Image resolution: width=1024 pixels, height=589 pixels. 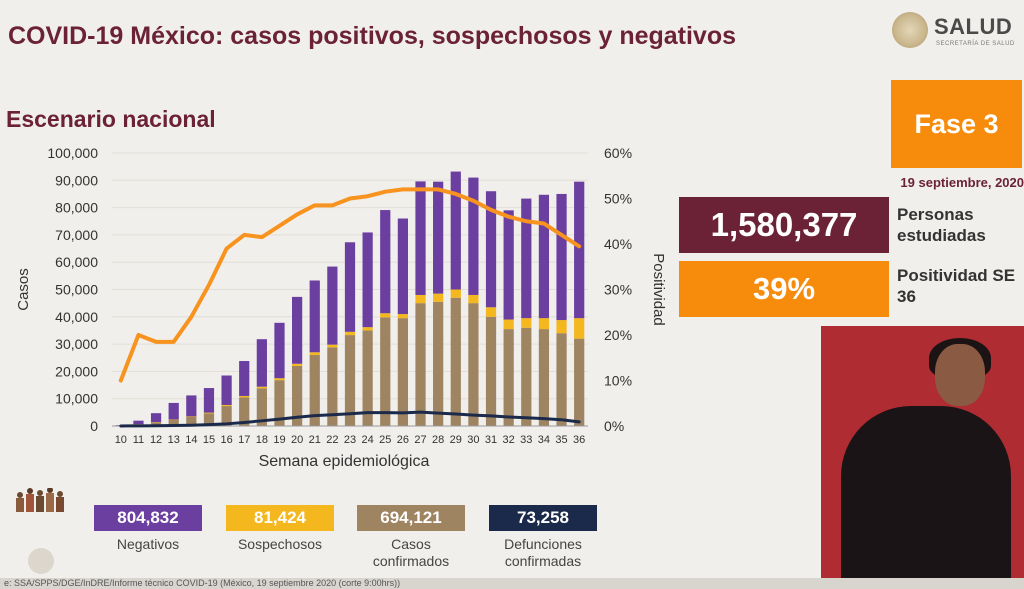 I want to click on x-tick-label: 32, so click(x=509, y=440).